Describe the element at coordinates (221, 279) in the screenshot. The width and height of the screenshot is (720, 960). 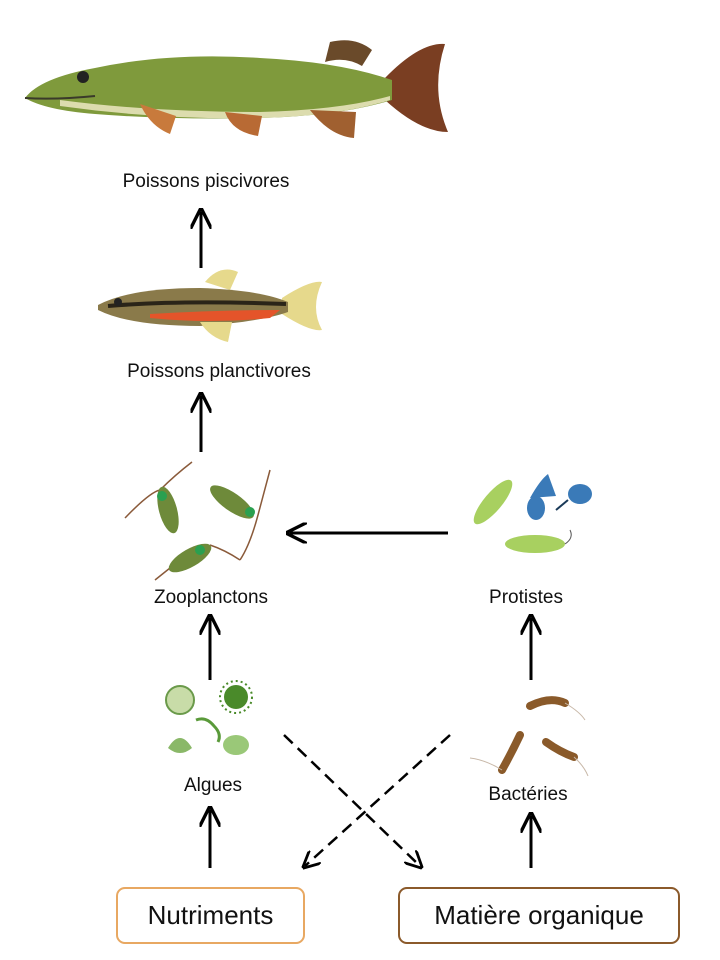
I see `minnow-dorsal-fin` at that location.